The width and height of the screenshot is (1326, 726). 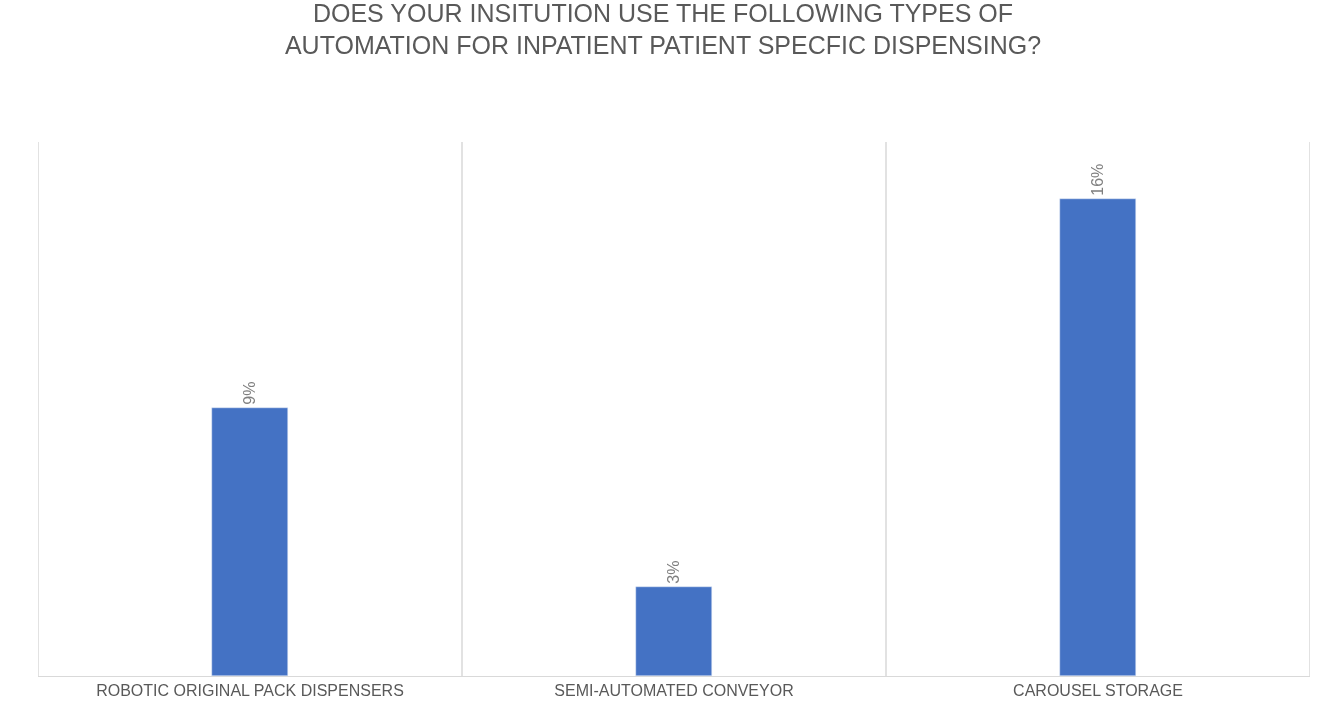 I want to click on data-label: 9%, so click(x=250, y=393).